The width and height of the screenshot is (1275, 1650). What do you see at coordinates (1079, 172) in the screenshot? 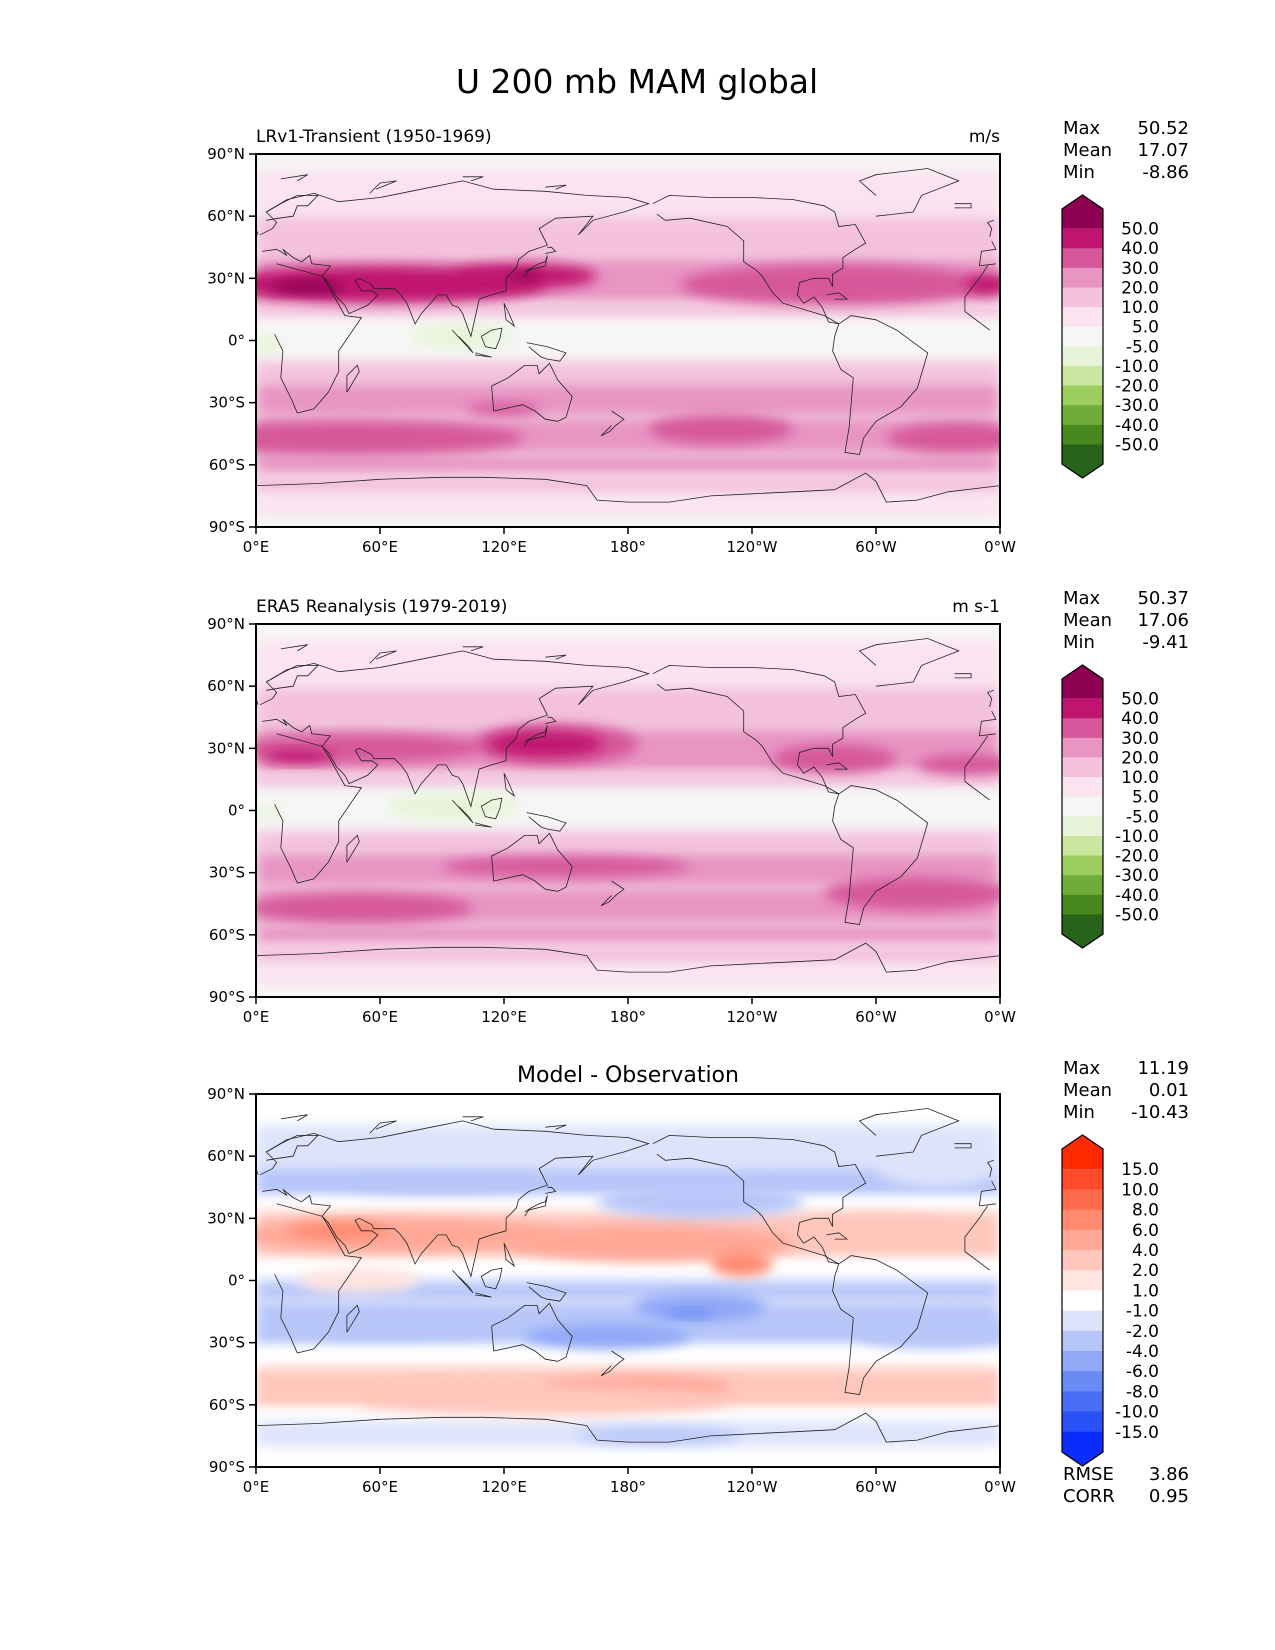
I see `stat-label-min: Min` at bounding box center [1079, 172].